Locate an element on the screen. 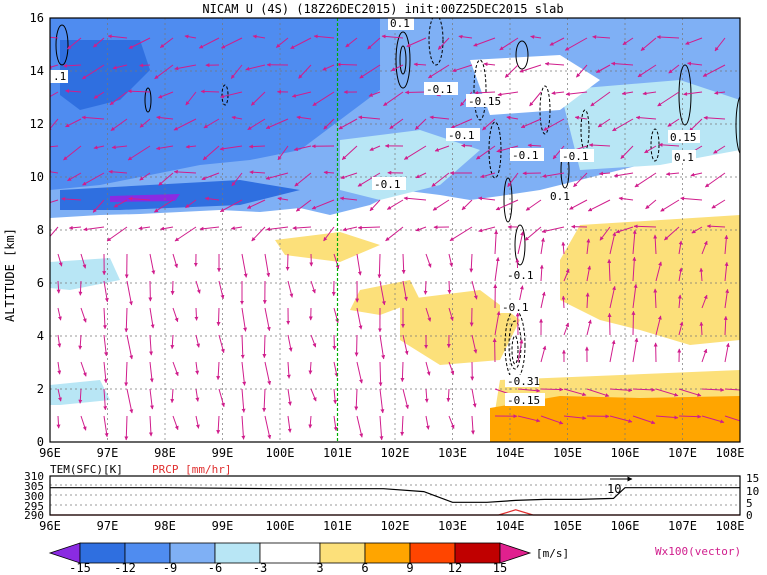 The width and height of the screenshot is (767, 575). colorbar-label: 3 is located at coordinates (319, 568).